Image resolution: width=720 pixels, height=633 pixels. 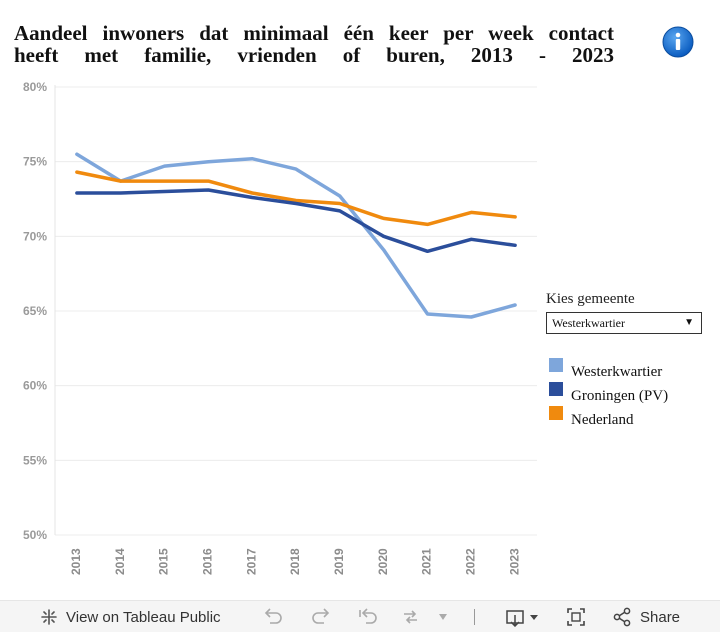 I want to click on x-tick-label: 2022, so click(x=470, y=561).